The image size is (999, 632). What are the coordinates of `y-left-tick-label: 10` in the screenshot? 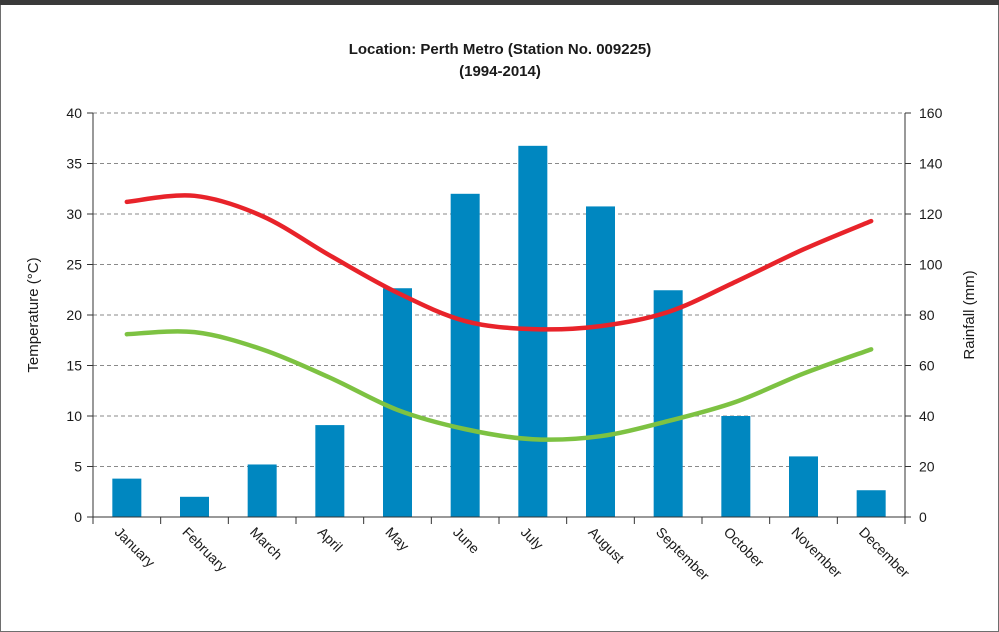 It's located at (74, 416).